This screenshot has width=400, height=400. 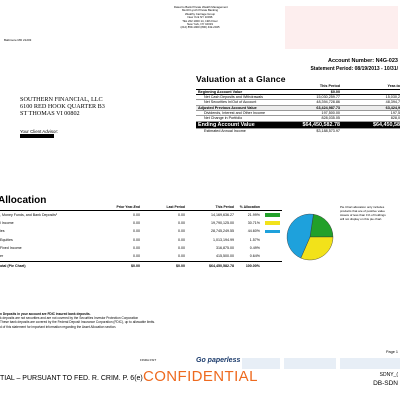 I want to click on valuation-row: Beginning Account Value $0.00, so click(x=298, y=92).